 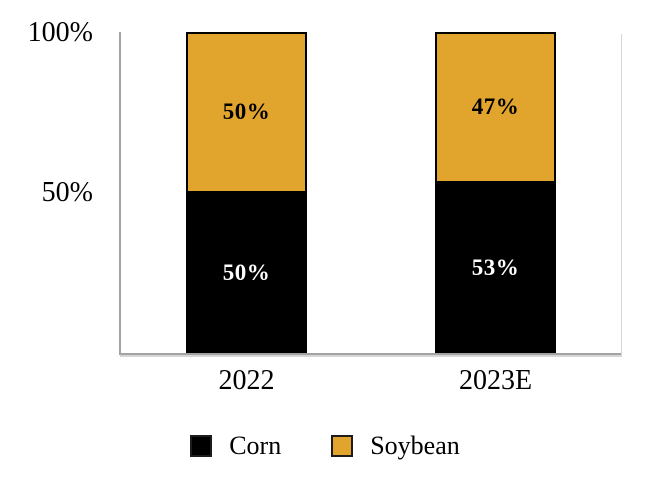 I want to click on bar-segment-soybean-2022: 50%, so click(x=246, y=112).